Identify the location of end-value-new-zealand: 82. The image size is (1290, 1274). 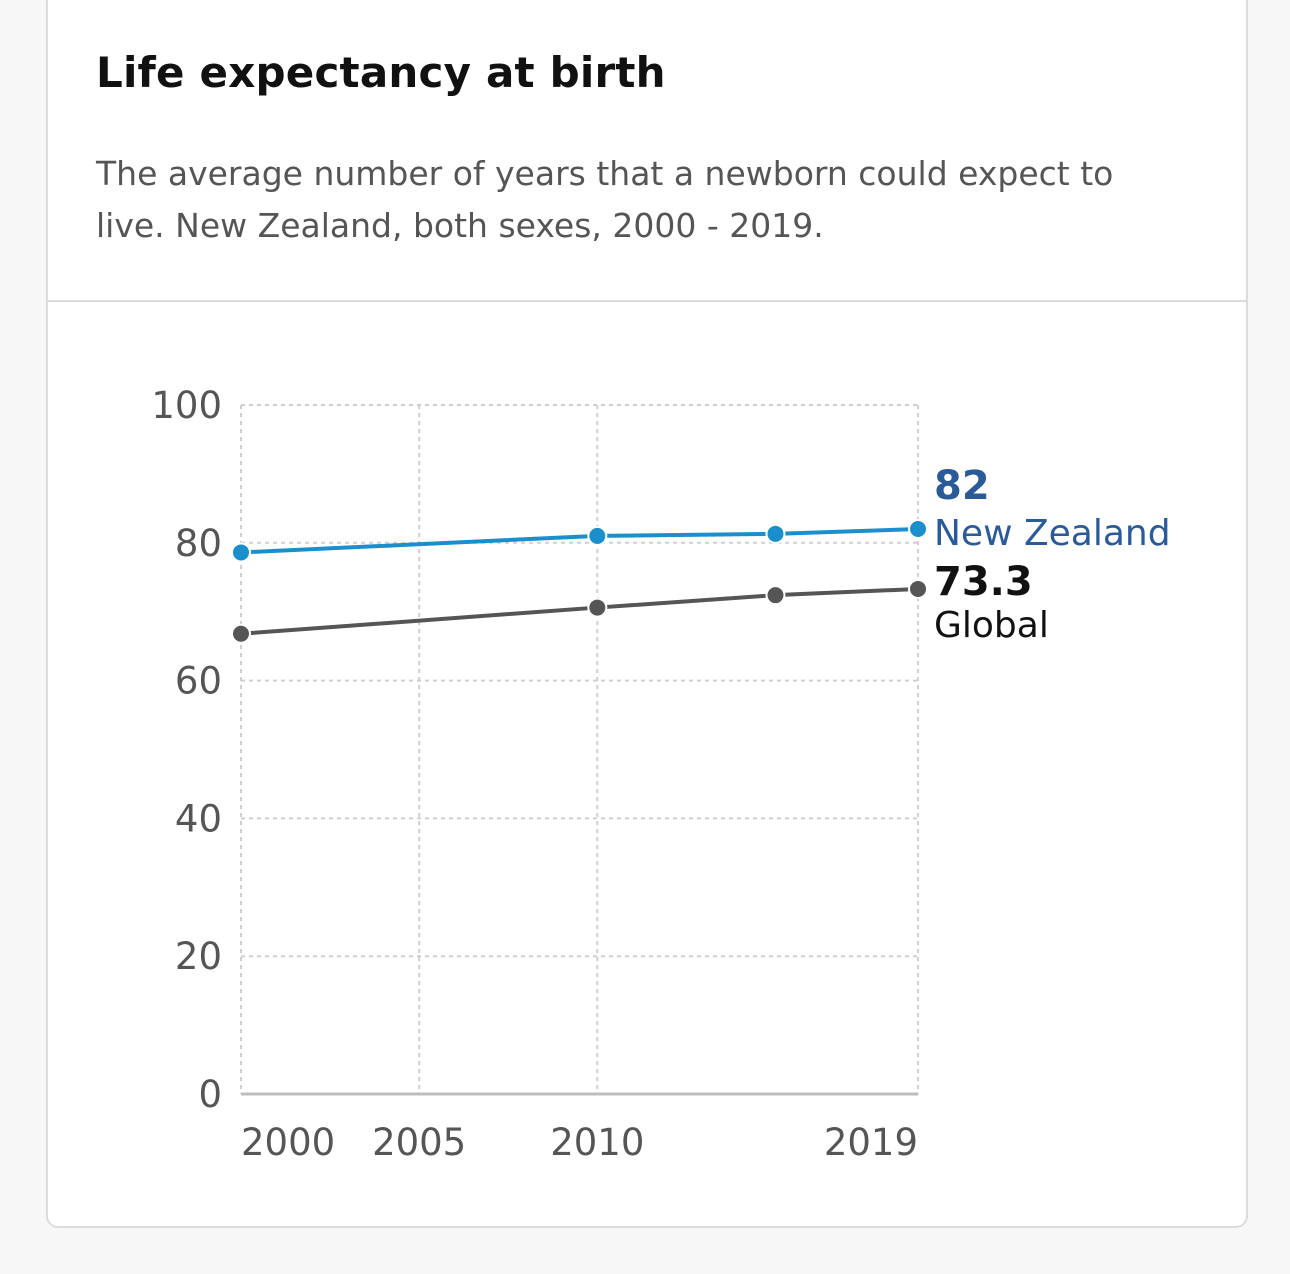
(962, 486).